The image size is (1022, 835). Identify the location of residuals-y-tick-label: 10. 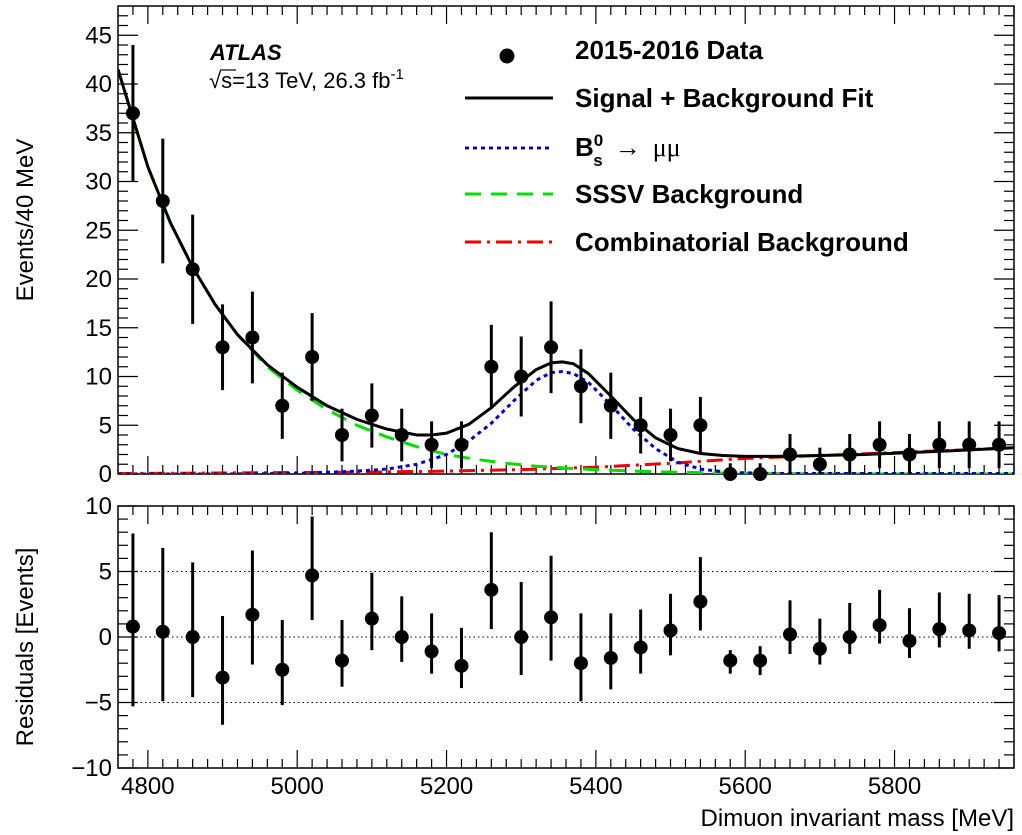
(98, 506).